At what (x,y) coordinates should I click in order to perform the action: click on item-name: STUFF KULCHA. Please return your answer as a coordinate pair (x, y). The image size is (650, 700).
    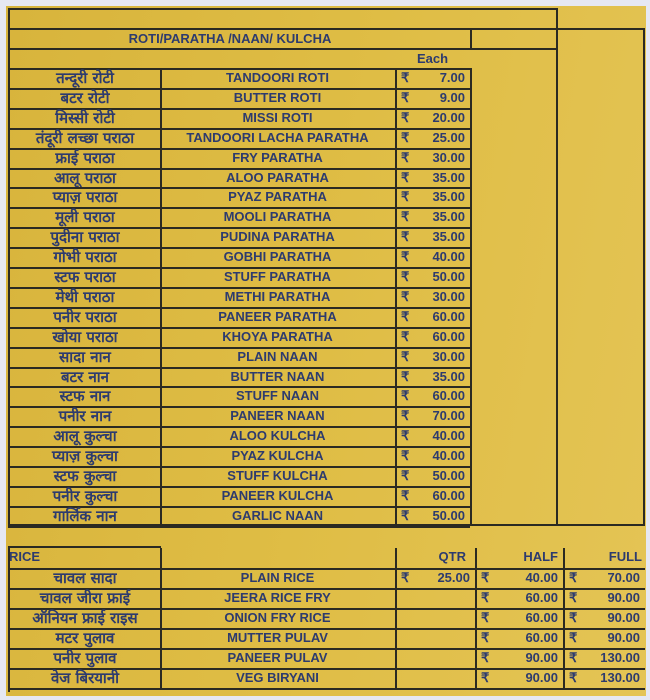
    Looking at the image, I should click on (277, 475).